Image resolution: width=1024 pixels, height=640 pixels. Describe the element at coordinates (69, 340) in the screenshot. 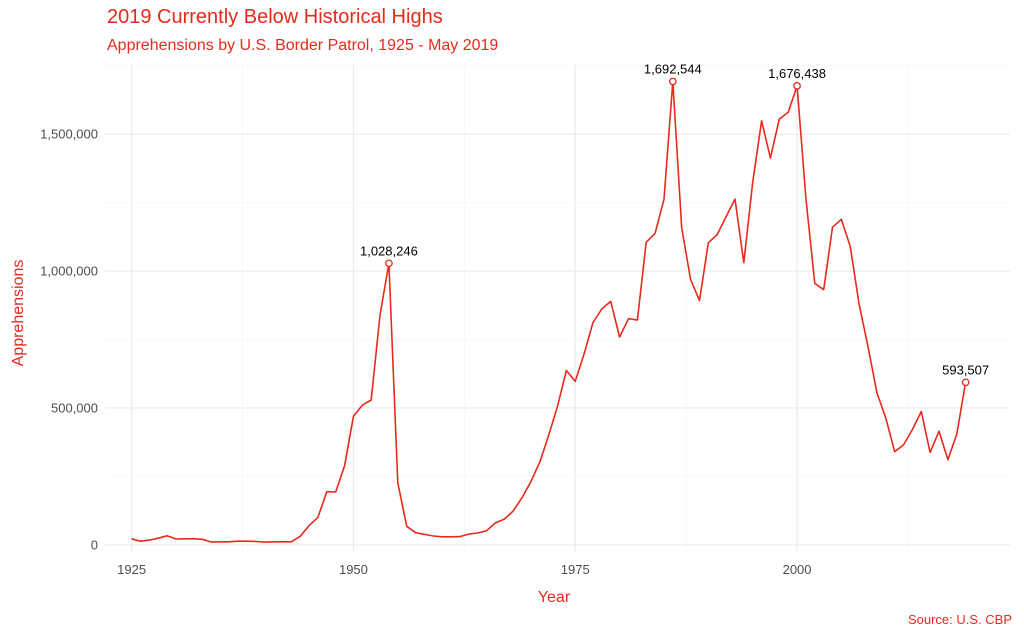

I see `y-axis-ticks: 0 500,000 1,000,000 1,500,000` at that location.